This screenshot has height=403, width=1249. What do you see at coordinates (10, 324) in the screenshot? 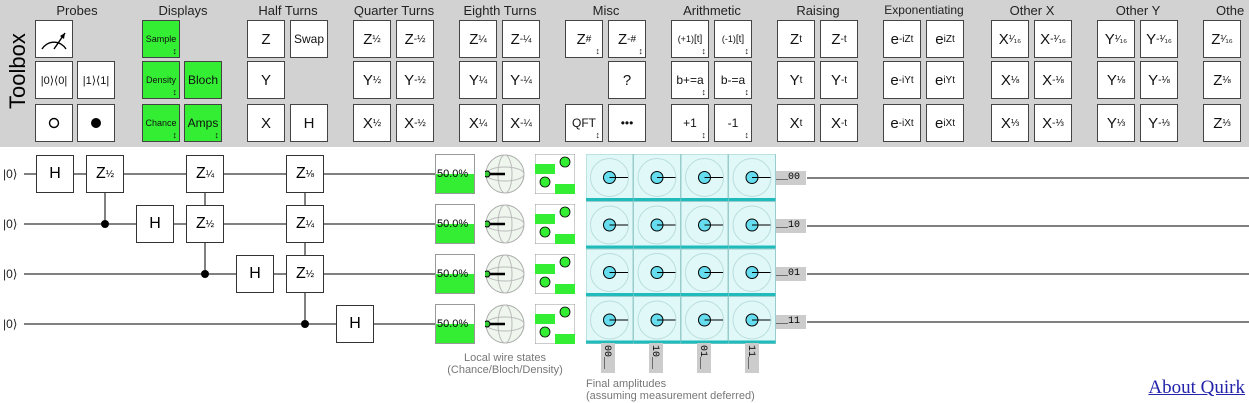
I see `wire-label-3: |0⟩` at bounding box center [10, 324].